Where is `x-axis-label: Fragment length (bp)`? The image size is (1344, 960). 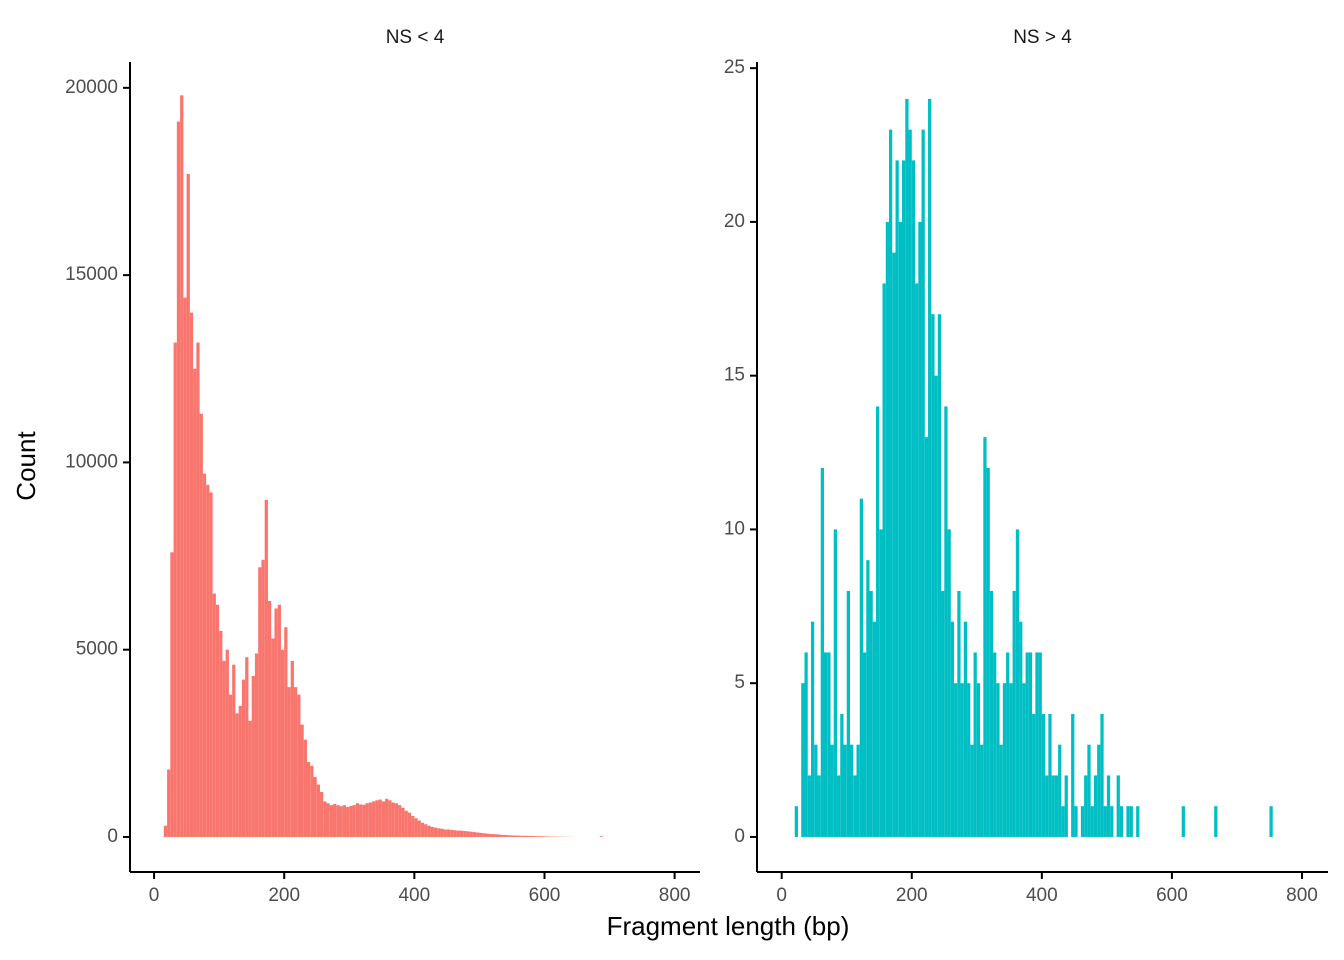 x-axis-label: Fragment length (bp) is located at coordinates (728, 926).